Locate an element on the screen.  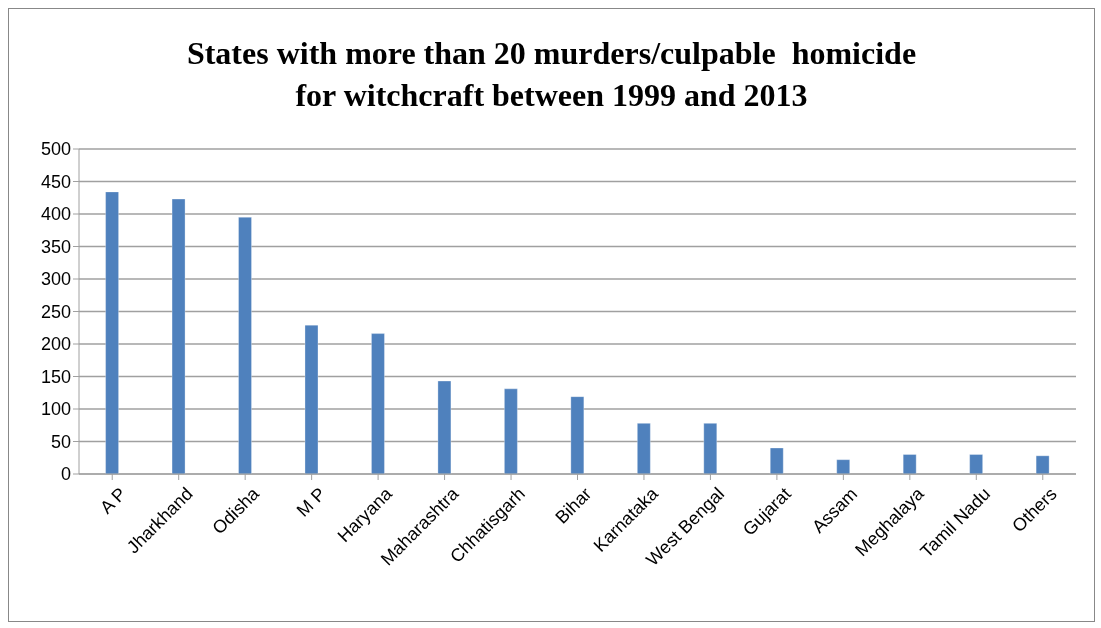
y-tick-label: 150 is located at coordinates (55, 376).